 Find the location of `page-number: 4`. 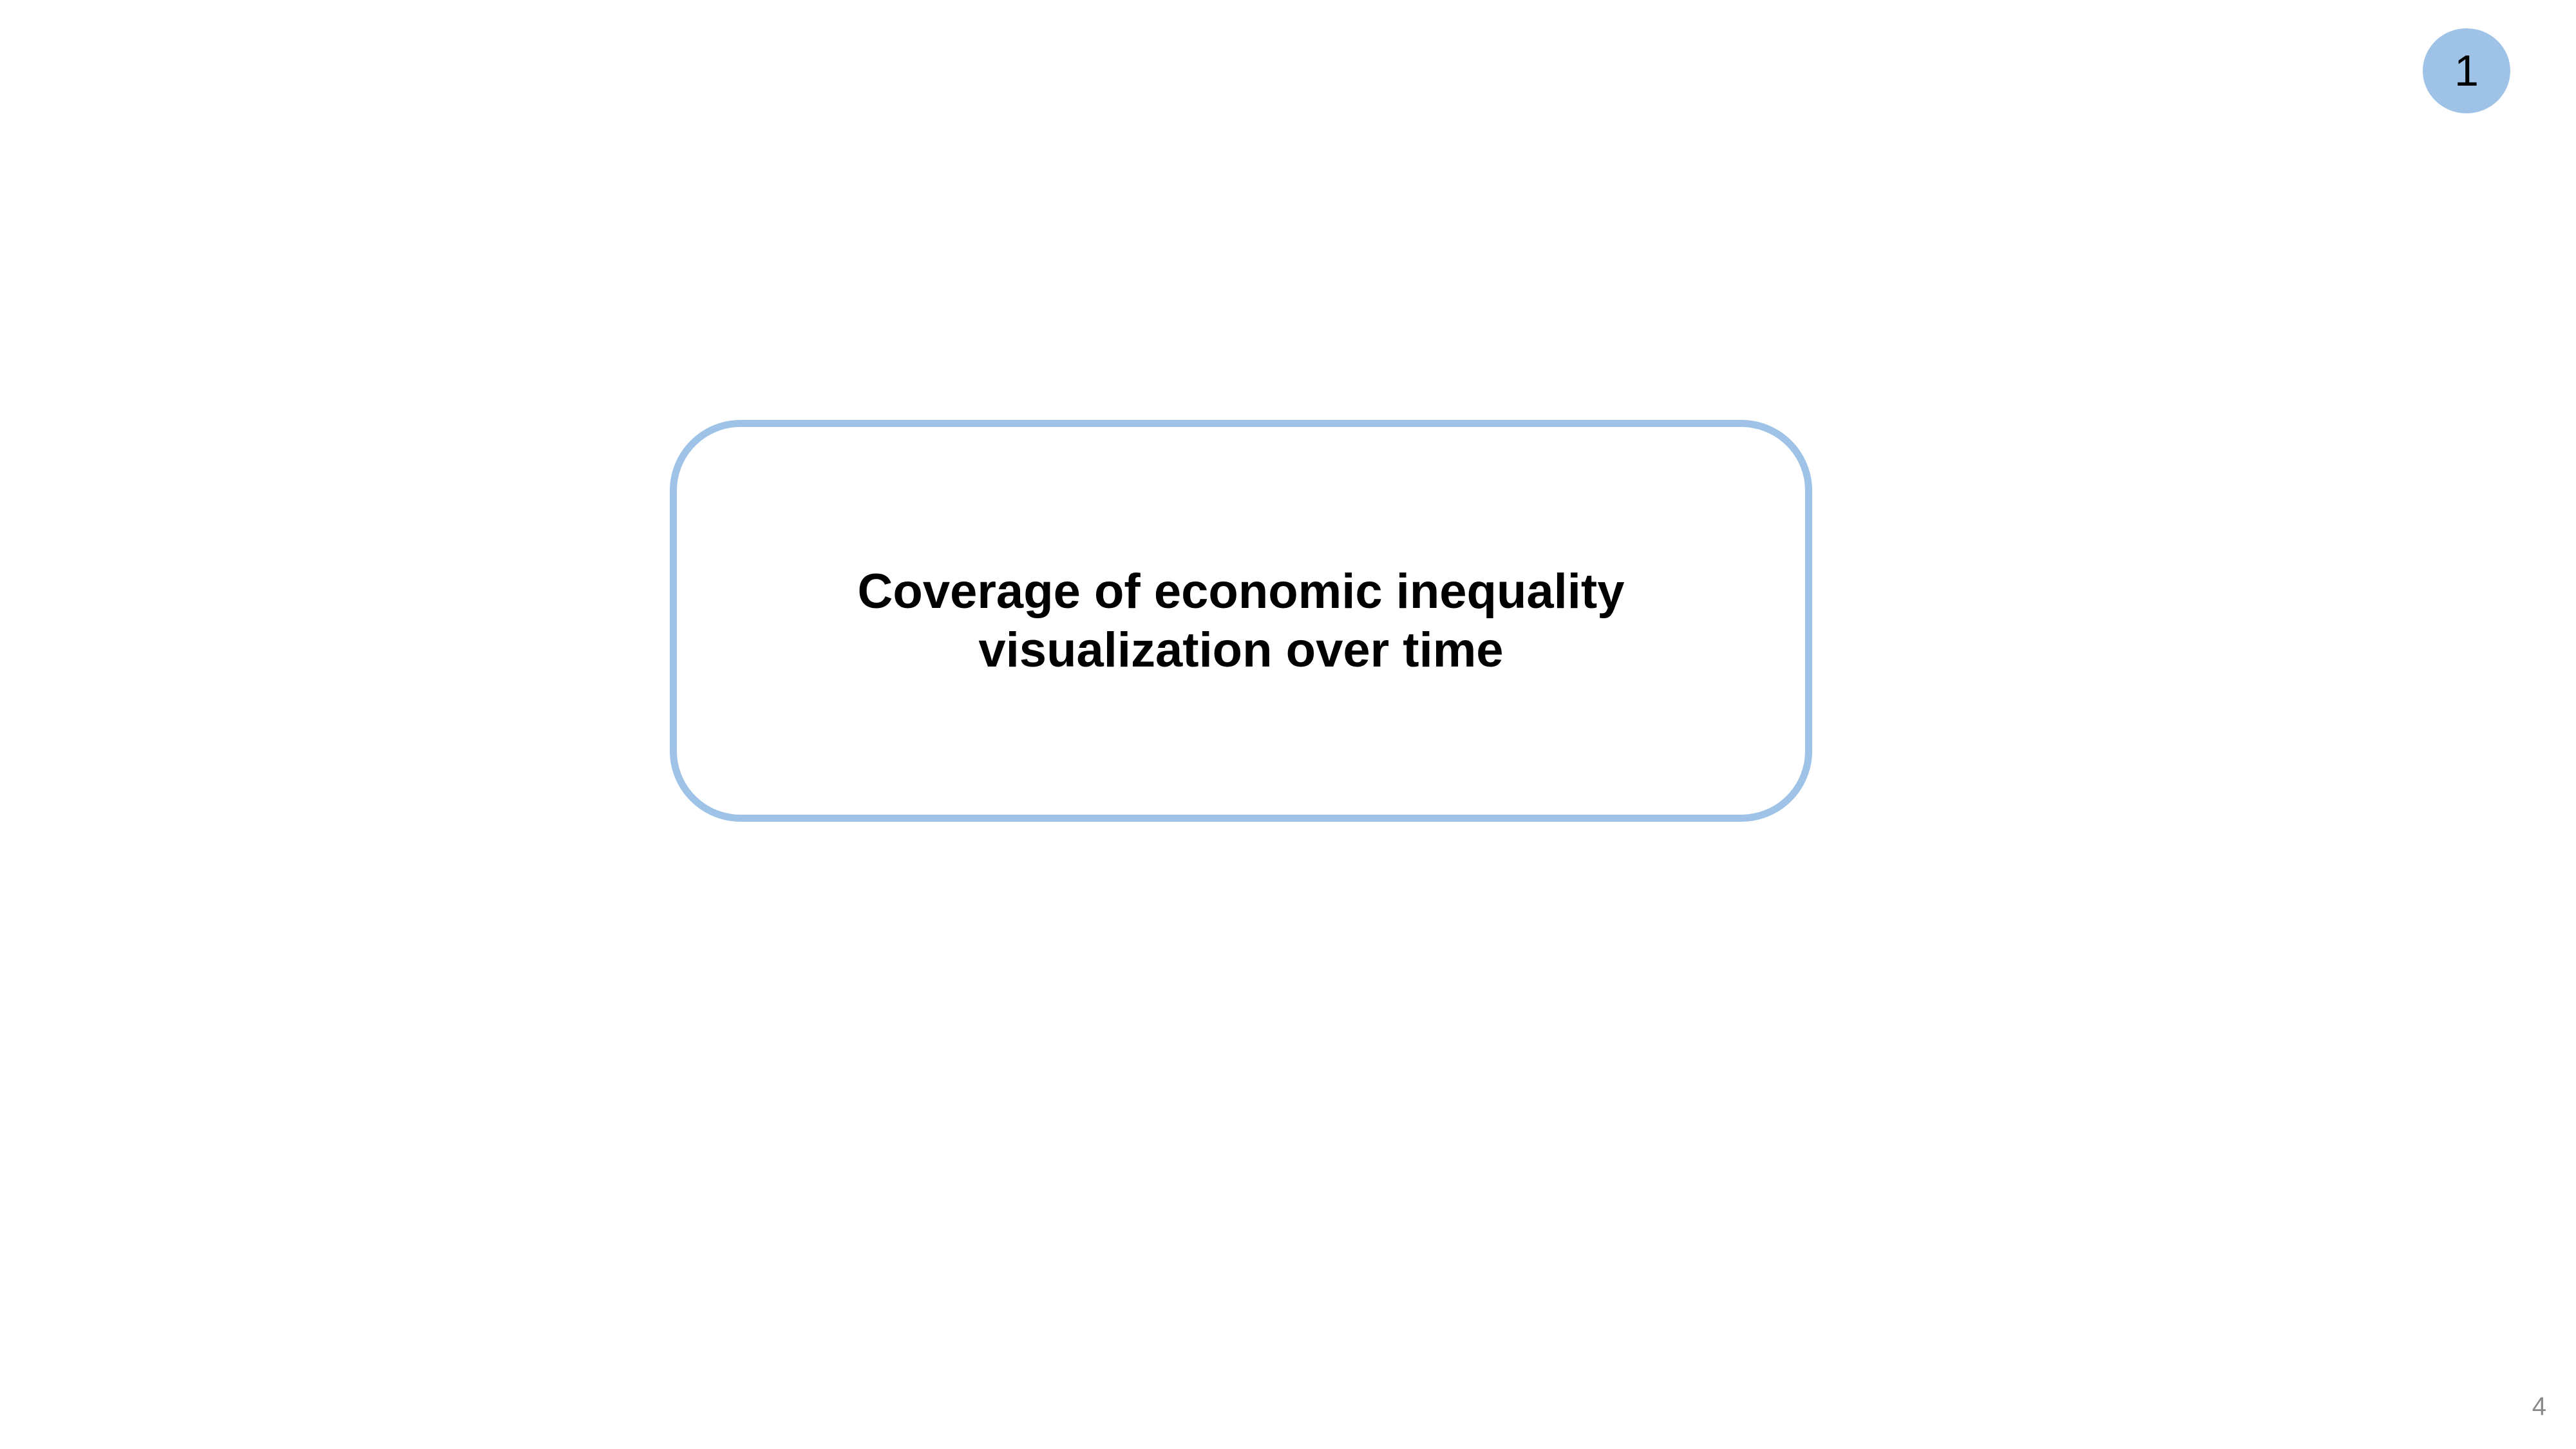

page-number: 4 is located at coordinates (2539, 1407).